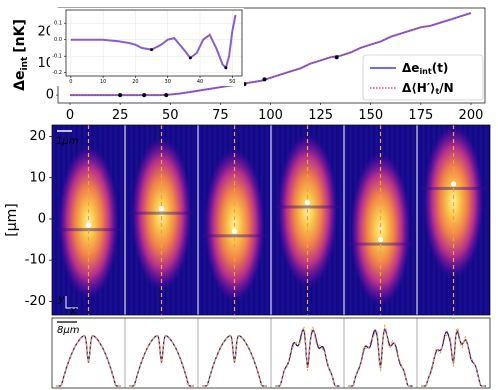 This screenshot has width=498, height=390. What do you see at coordinates (410, 68) in the screenshot?
I see `legend-name: Δe` at bounding box center [410, 68].